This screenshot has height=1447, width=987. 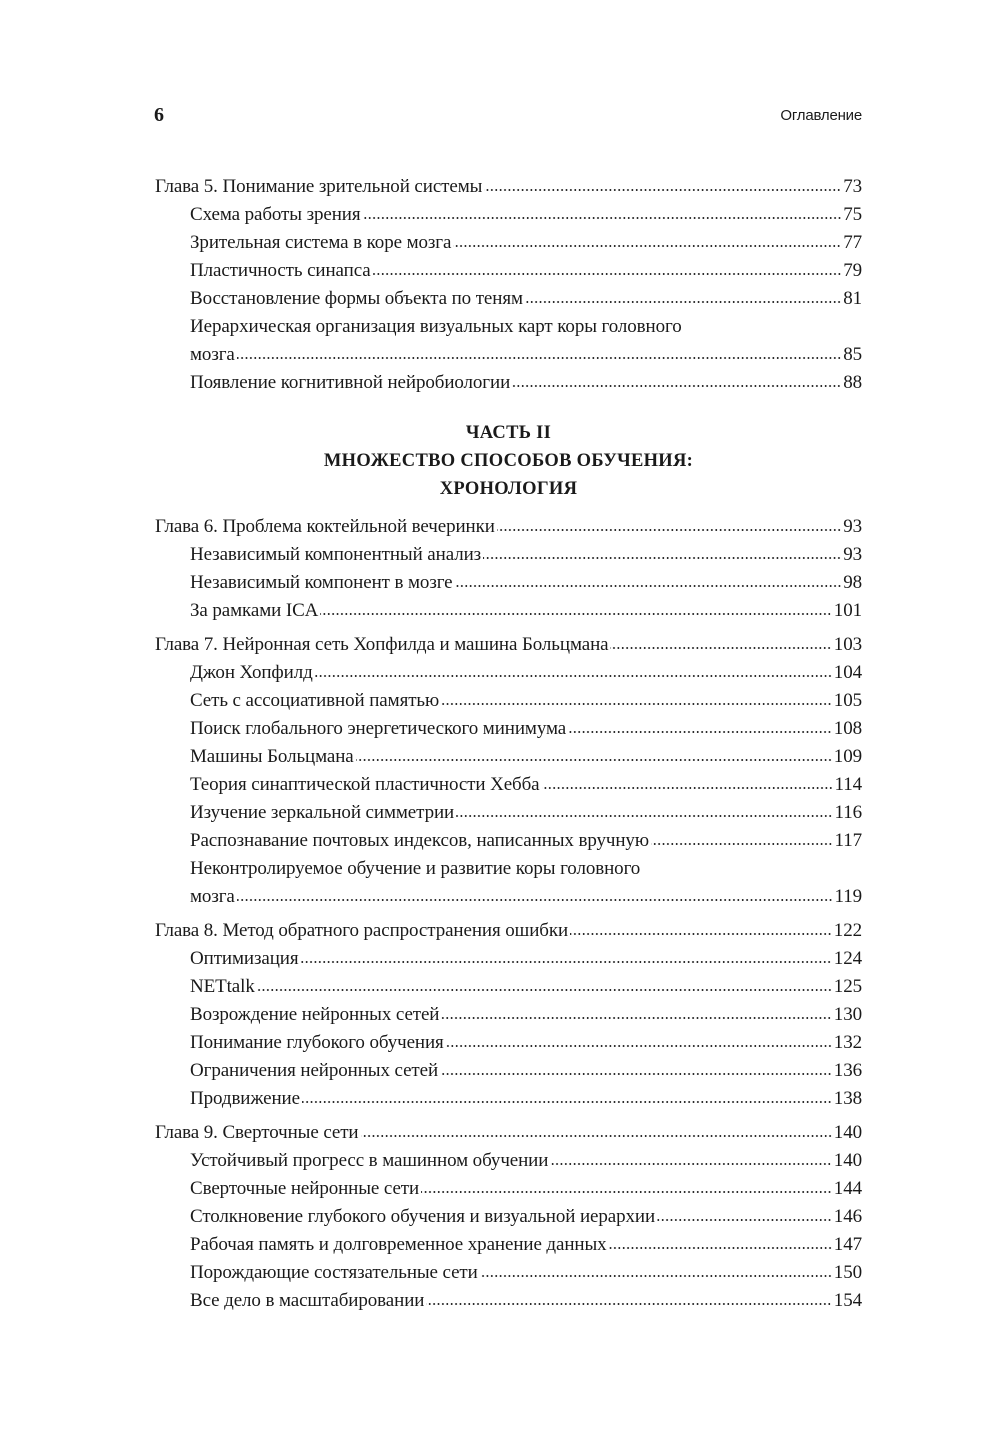 What do you see at coordinates (847, 1132) in the screenshot?
I see `page-ref: 140` at bounding box center [847, 1132].